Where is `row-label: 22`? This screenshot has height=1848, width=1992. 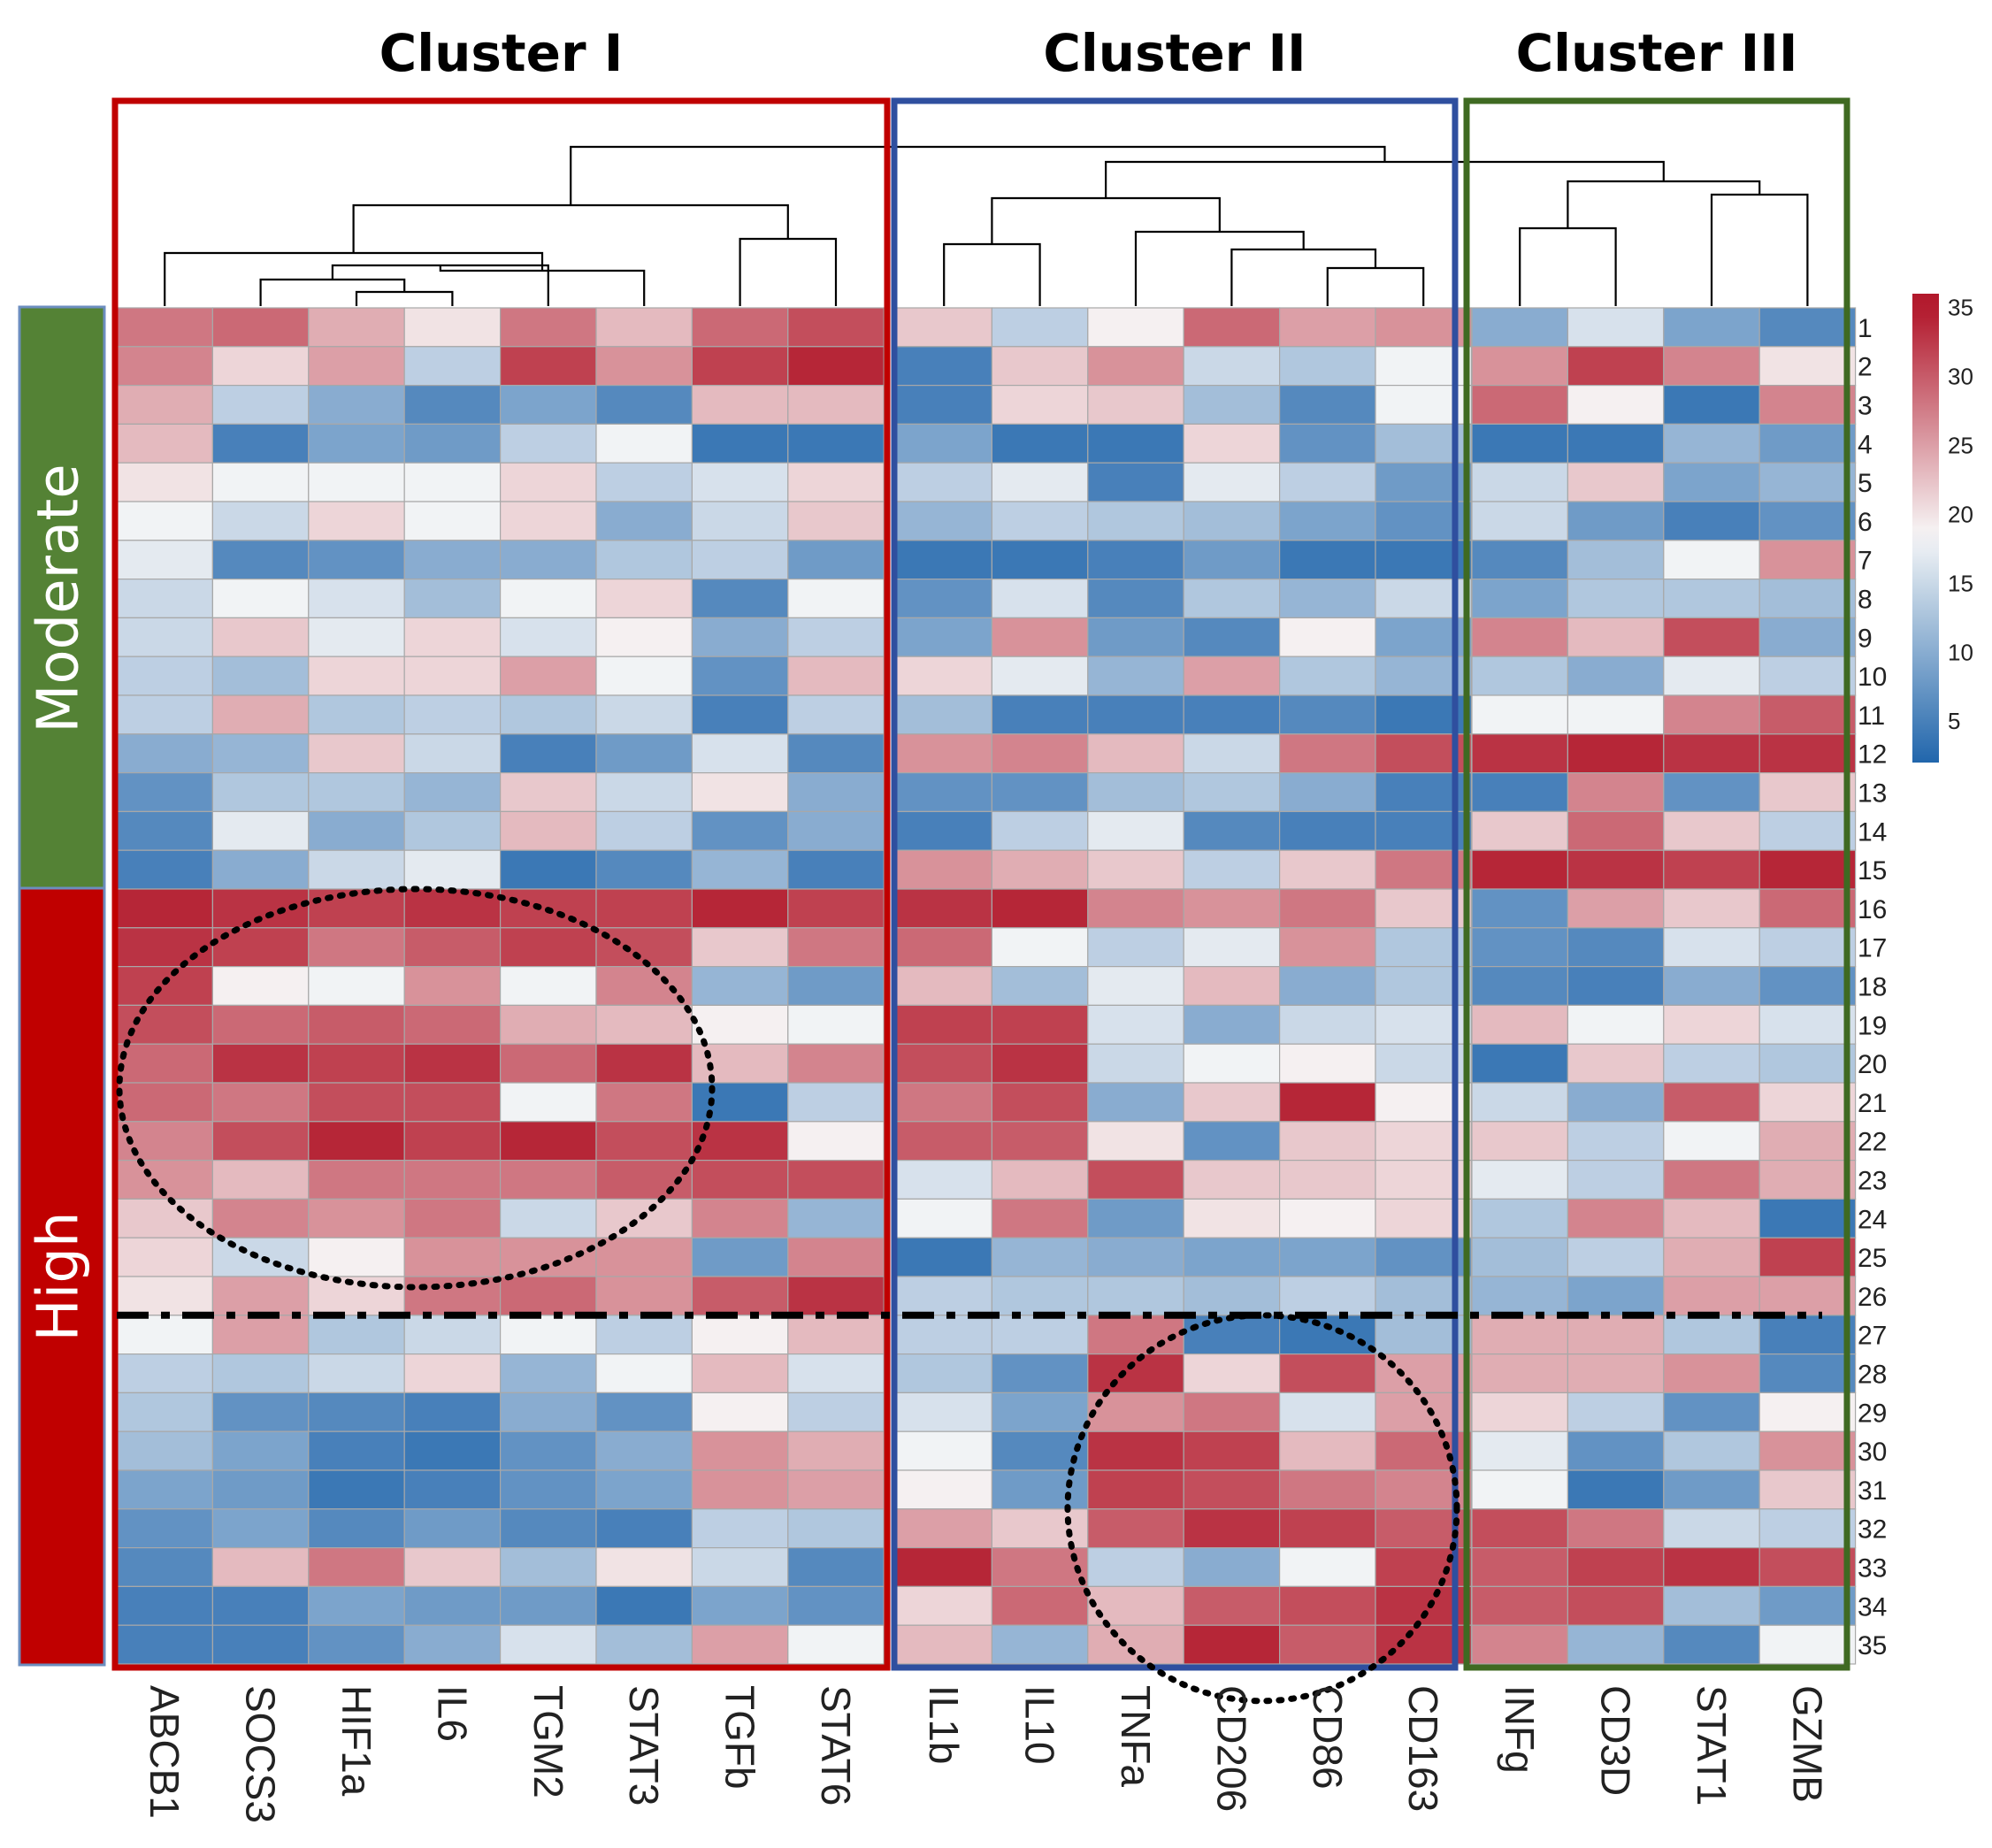 row-label: 22 is located at coordinates (1872, 1142).